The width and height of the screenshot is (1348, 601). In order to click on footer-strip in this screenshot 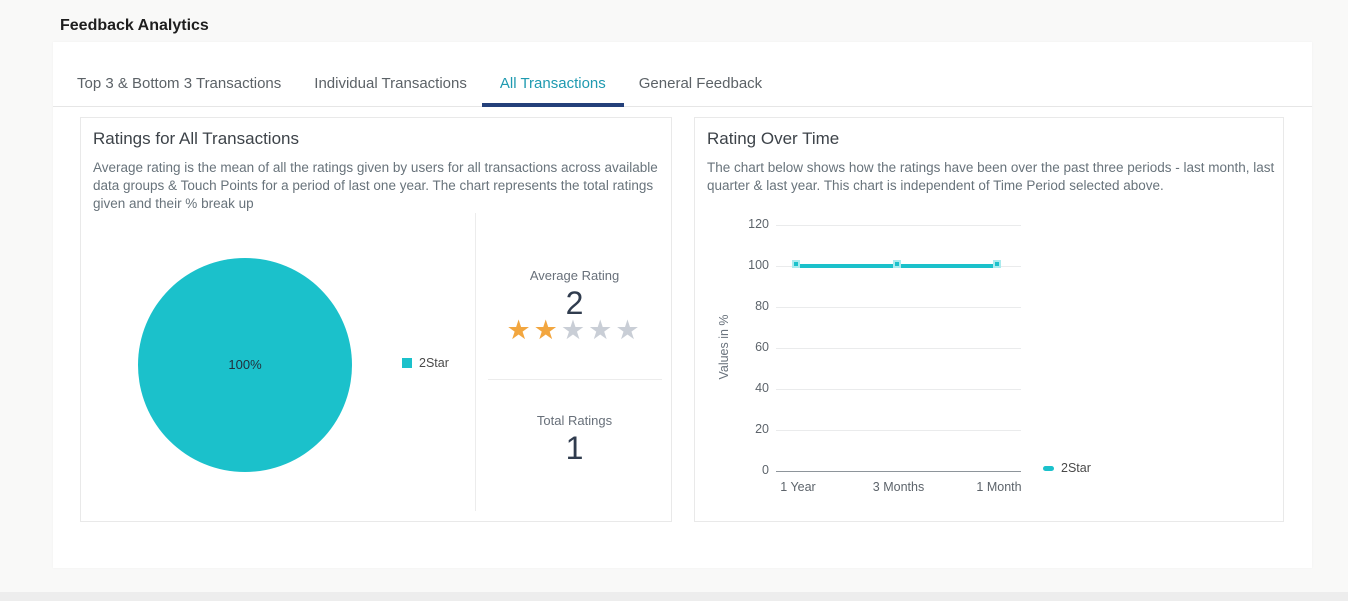, I will do `click(674, 596)`.